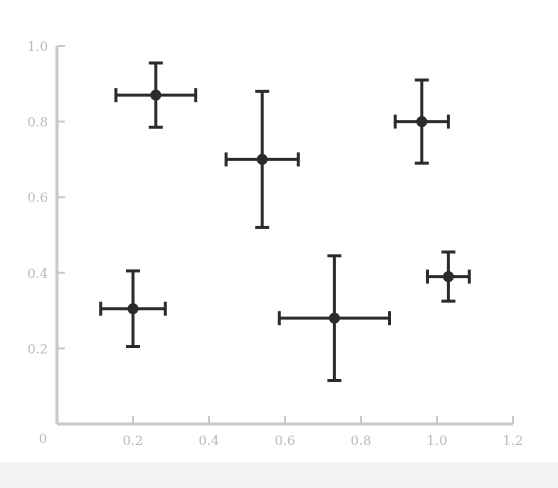 The width and height of the screenshot is (558, 488). What do you see at coordinates (37, 198) in the screenshot?
I see `y-tick-label: 0.6` at bounding box center [37, 198].